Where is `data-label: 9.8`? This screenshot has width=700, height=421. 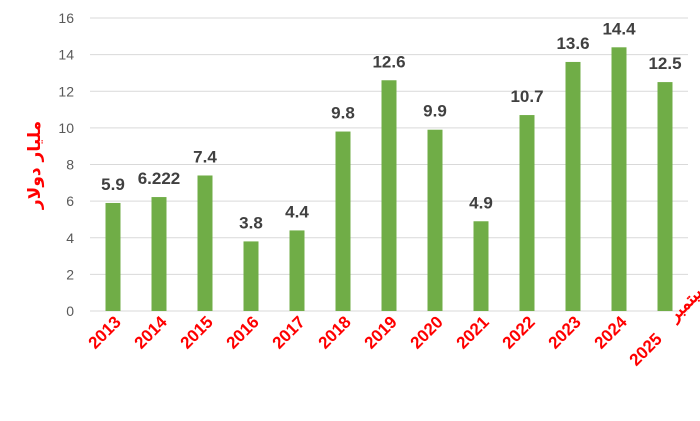
data-label: 9.8 is located at coordinates (343, 113).